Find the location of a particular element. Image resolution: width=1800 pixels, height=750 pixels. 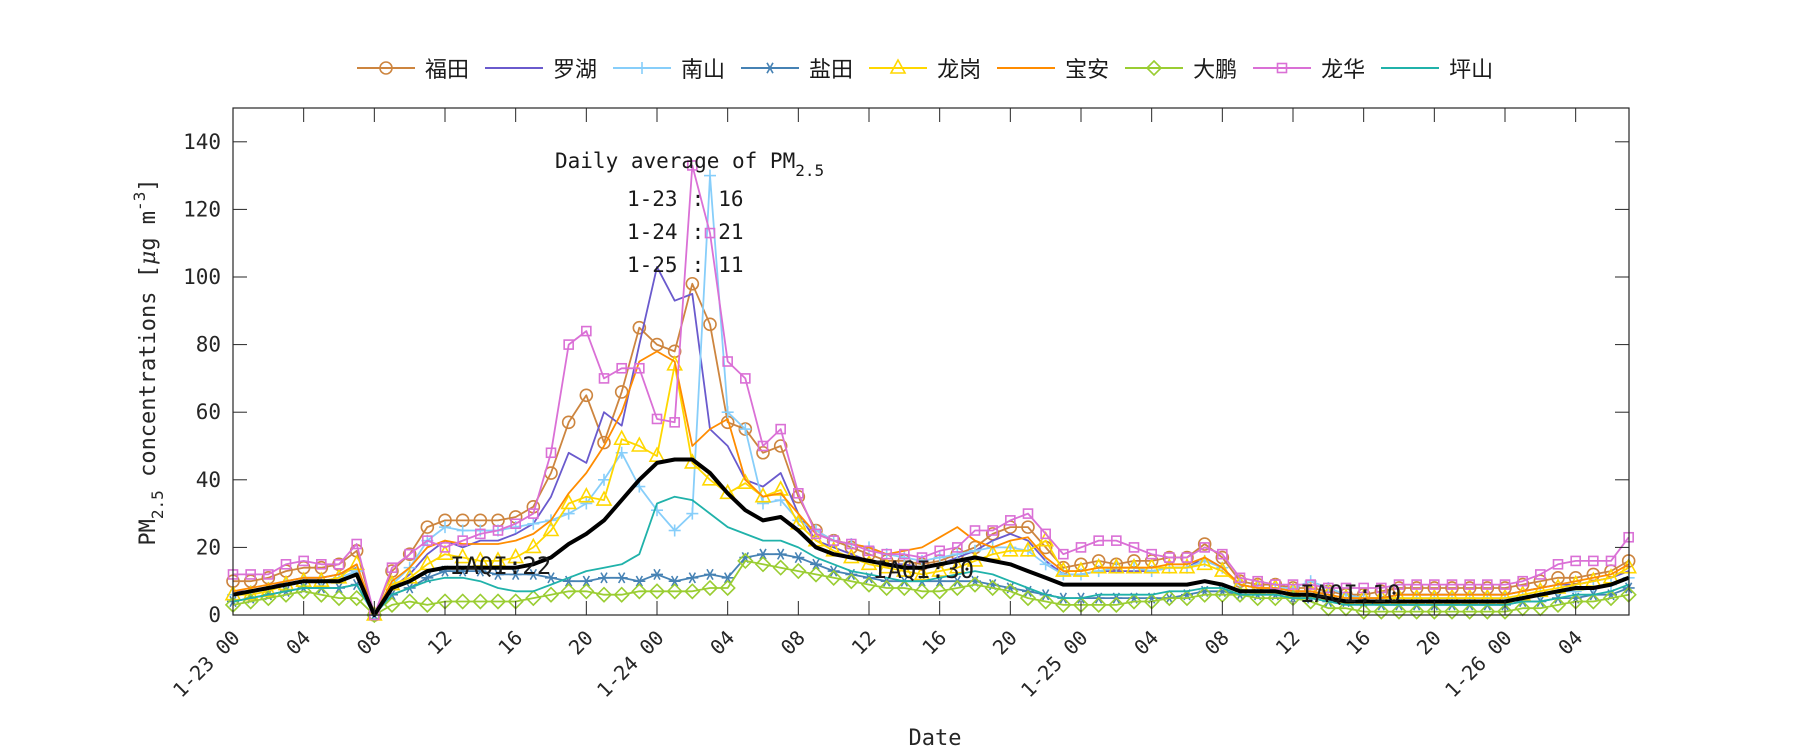

legend-item: 南山 is located at coordinates (668, 68).